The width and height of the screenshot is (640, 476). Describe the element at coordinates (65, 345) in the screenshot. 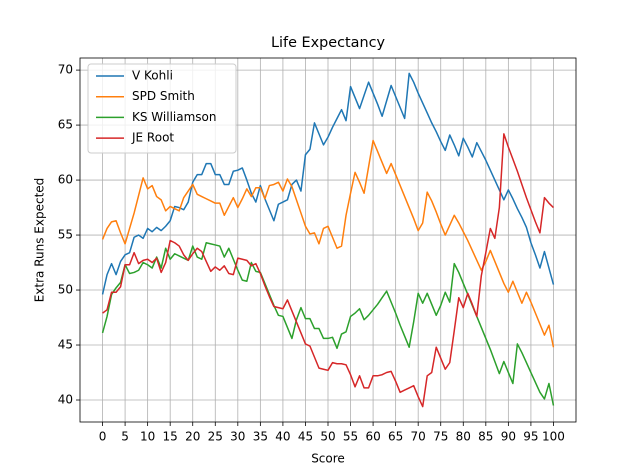

I see `y-tick-label: 45` at that location.